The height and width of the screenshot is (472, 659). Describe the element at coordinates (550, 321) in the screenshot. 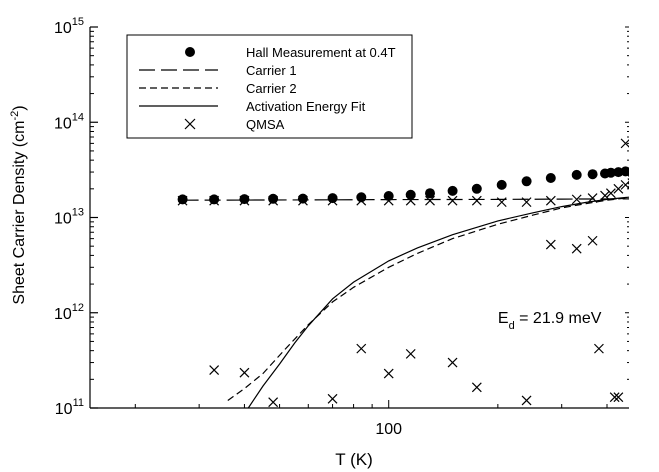

I see `activation-energy-annotation: Ed = 21.9 meV` at that location.